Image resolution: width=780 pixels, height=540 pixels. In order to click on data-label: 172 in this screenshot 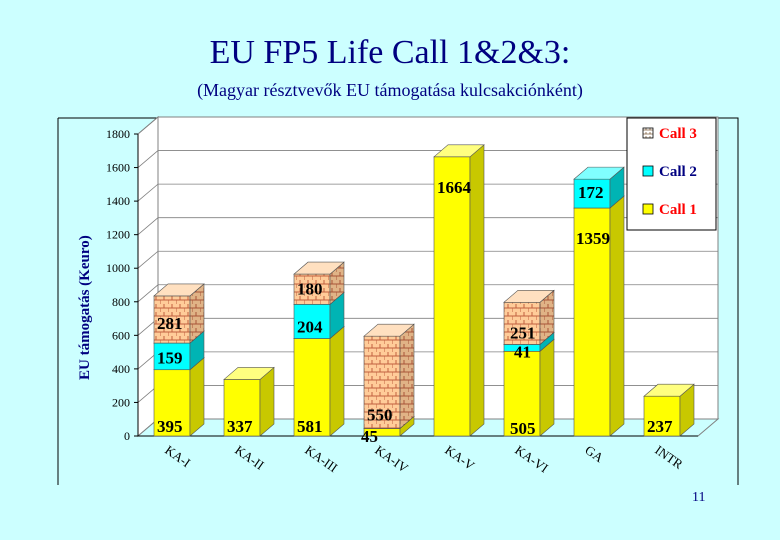, I will do `click(591, 192)`.